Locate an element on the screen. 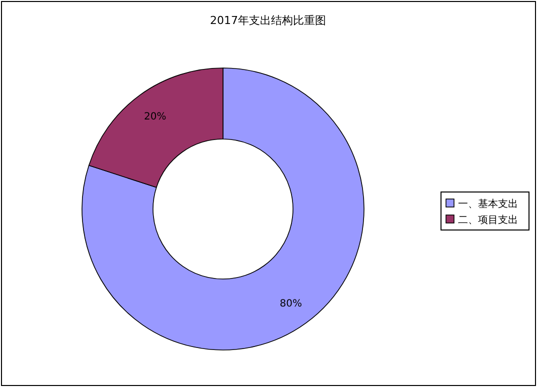 The height and width of the screenshot is (387, 537). chart-title: 2017年支出结构比重图 is located at coordinates (268, 20).